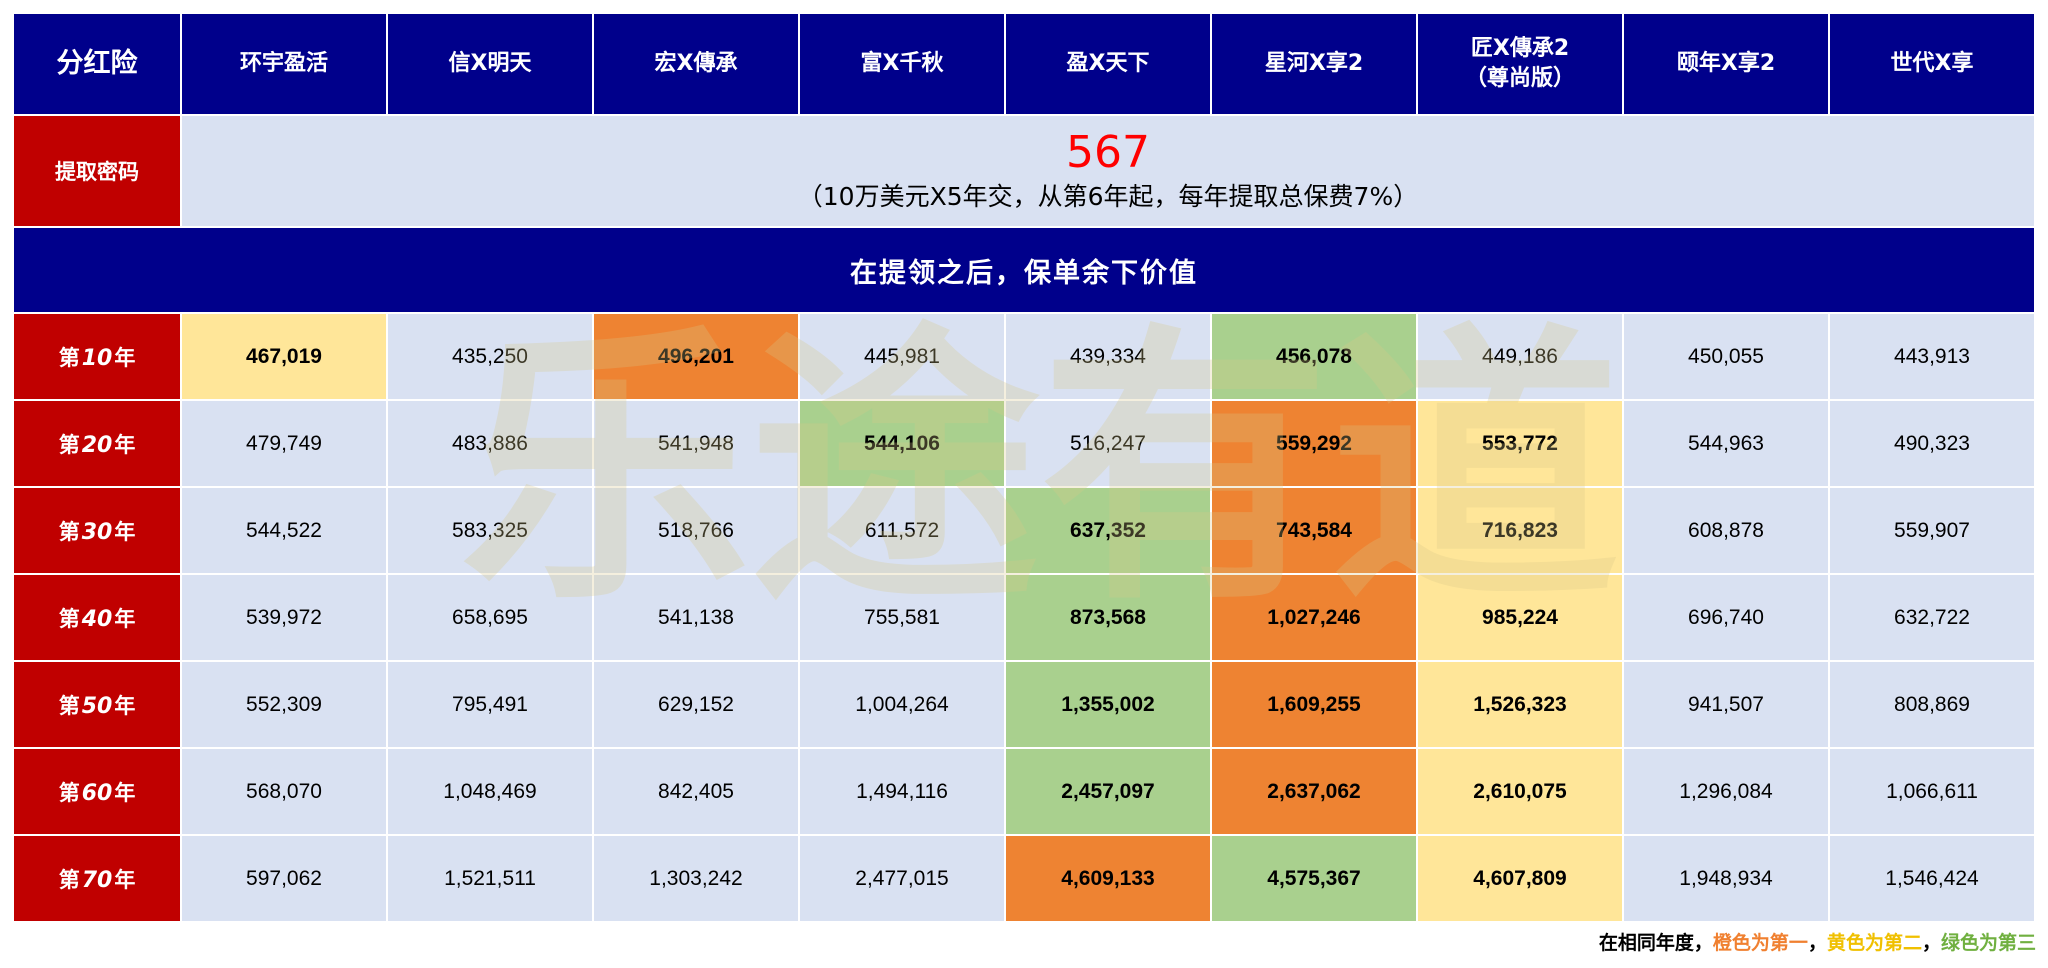 This screenshot has width=2048, height=968. Describe the element at coordinates (1314, 704) in the screenshot. I see `table-cell: 1,609,255` at that location.